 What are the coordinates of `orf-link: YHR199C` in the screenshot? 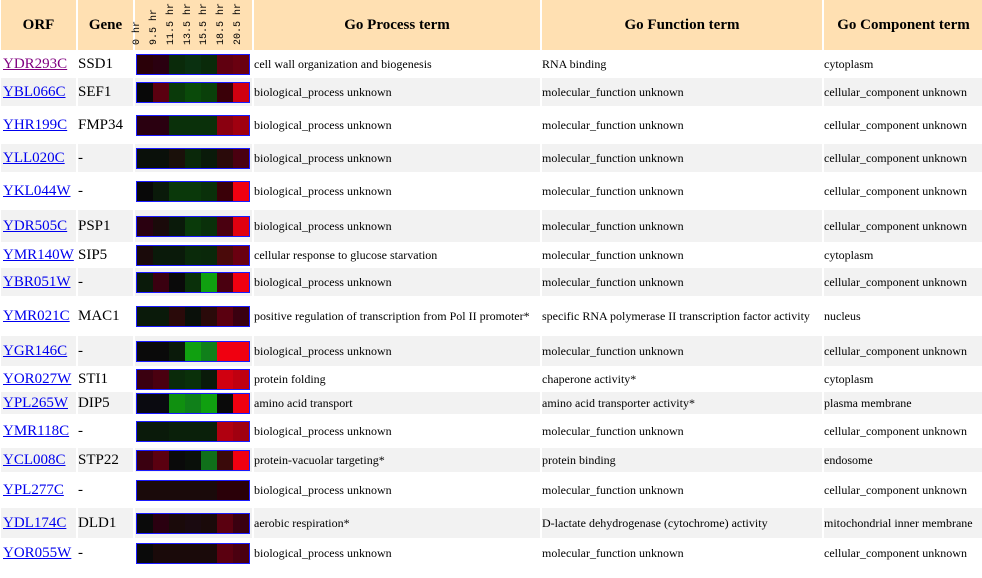 It's located at (35, 124).